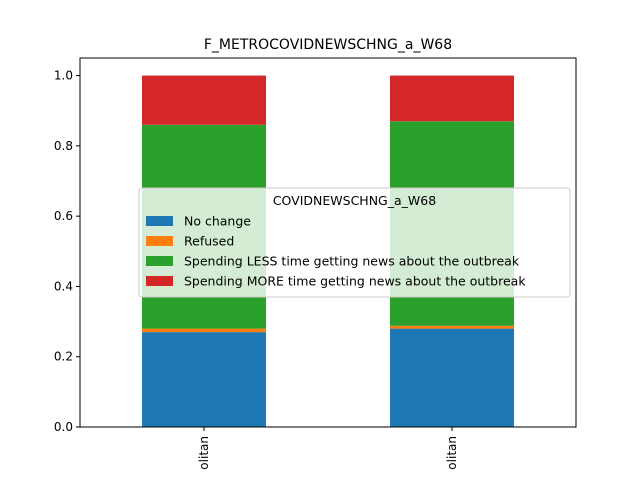 Image resolution: width=640 pixels, height=480 pixels. What do you see at coordinates (63, 76) in the screenshot?
I see `y-tick-label: 1.0` at bounding box center [63, 76].